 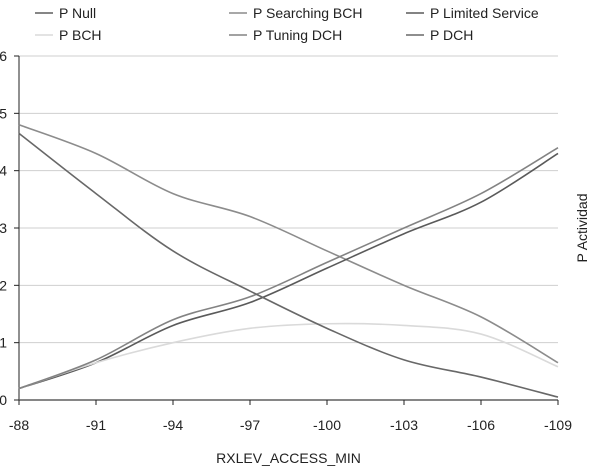 What do you see at coordinates (80, 35) in the screenshot?
I see `legend-label: P BCH` at bounding box center [80, 35].